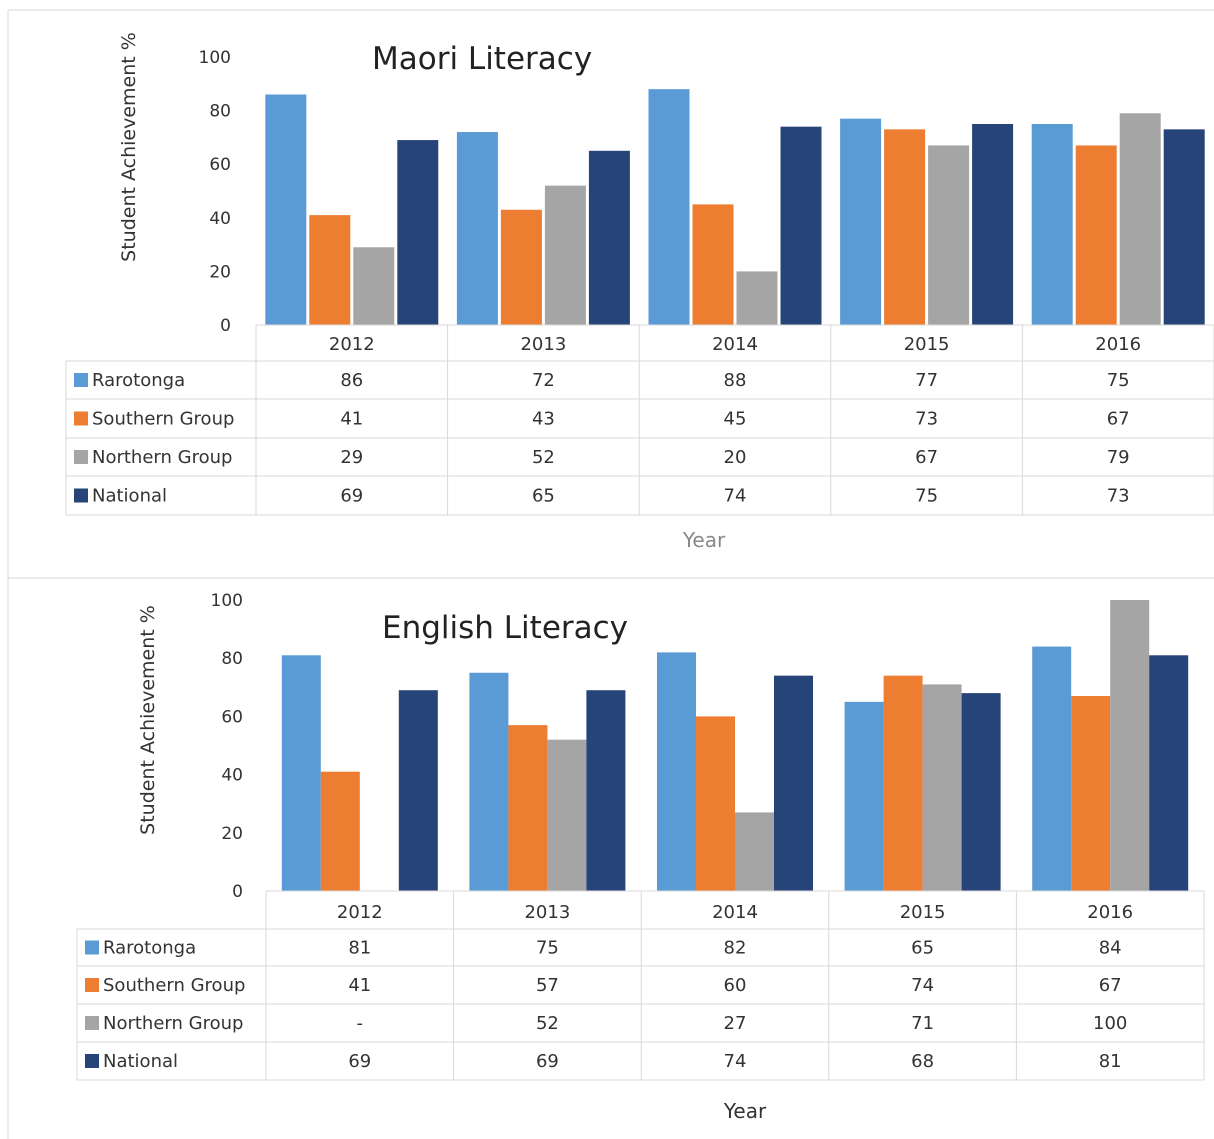  Describe the element at coordinates (543, 419) in the screenshot. I see `data-label: 43` at that location.